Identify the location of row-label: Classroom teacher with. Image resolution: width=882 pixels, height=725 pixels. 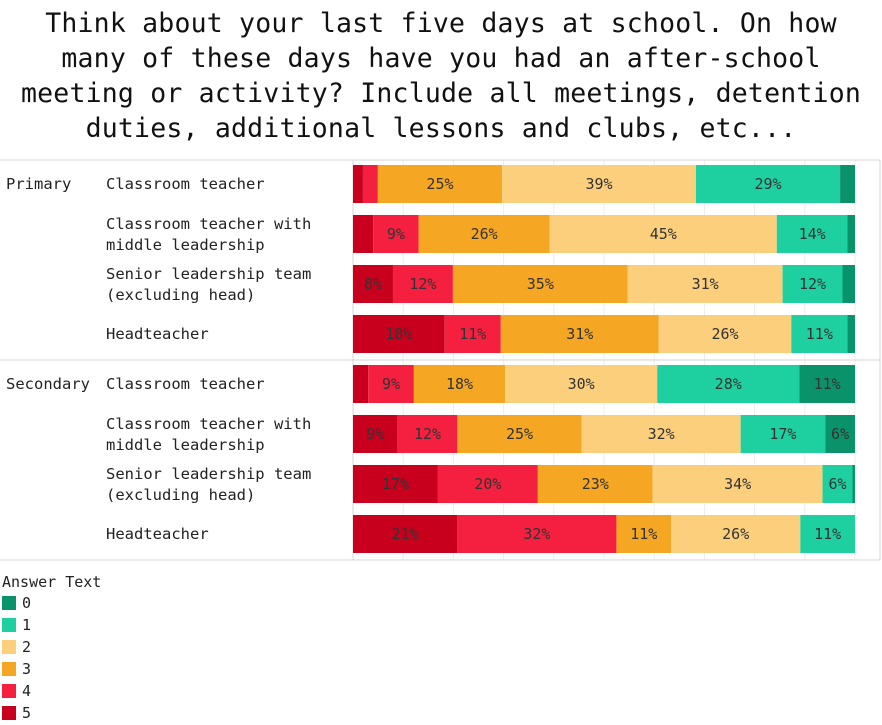
(208, 424).